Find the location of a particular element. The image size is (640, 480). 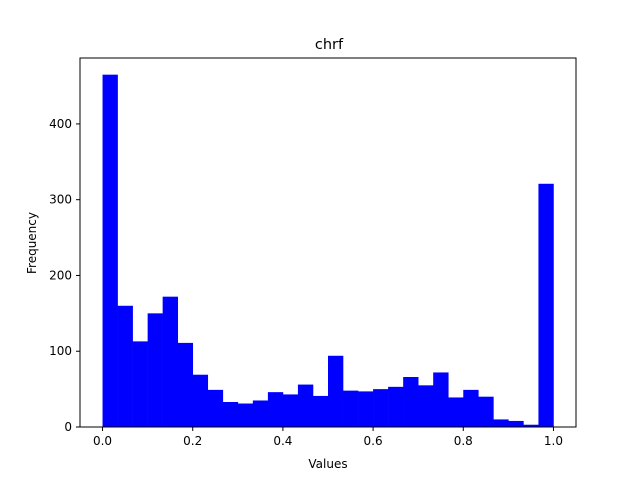

y-tick-label: 300 is located at coordinates (60, 200).